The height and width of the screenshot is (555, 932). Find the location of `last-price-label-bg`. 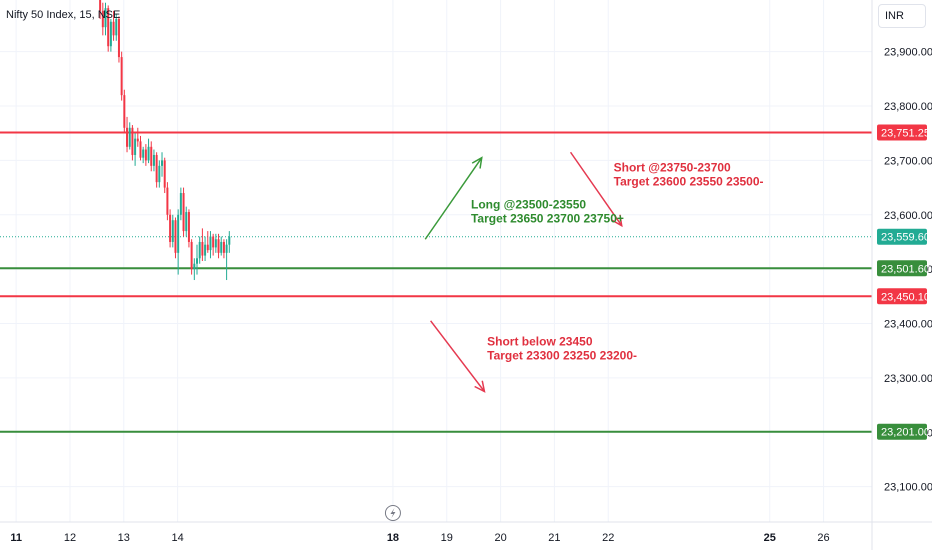

last-price-label-bg is located at coordinates (902, 236).